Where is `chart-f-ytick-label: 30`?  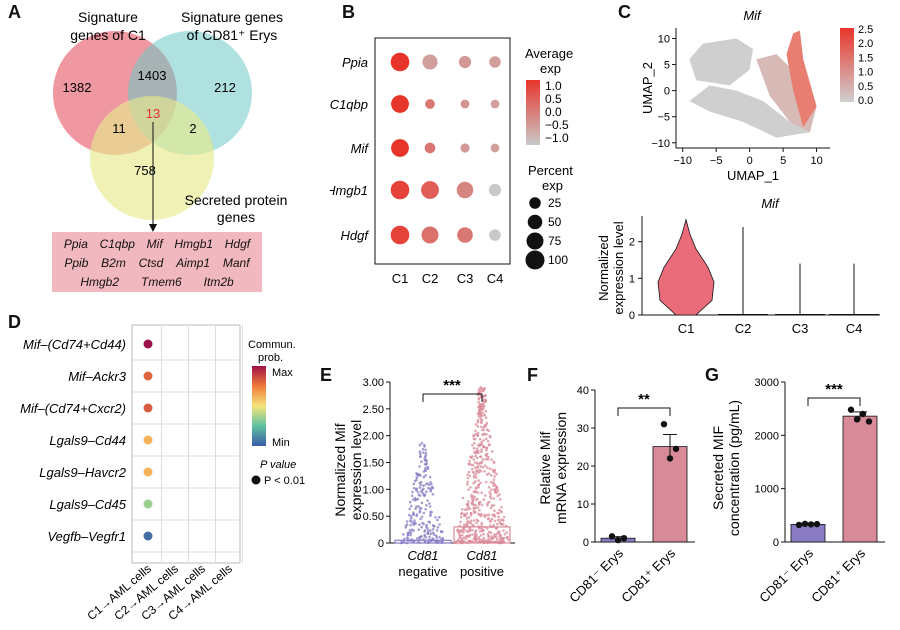
chart-f-ytick-label: 30 is located at coordinates (583, 429).